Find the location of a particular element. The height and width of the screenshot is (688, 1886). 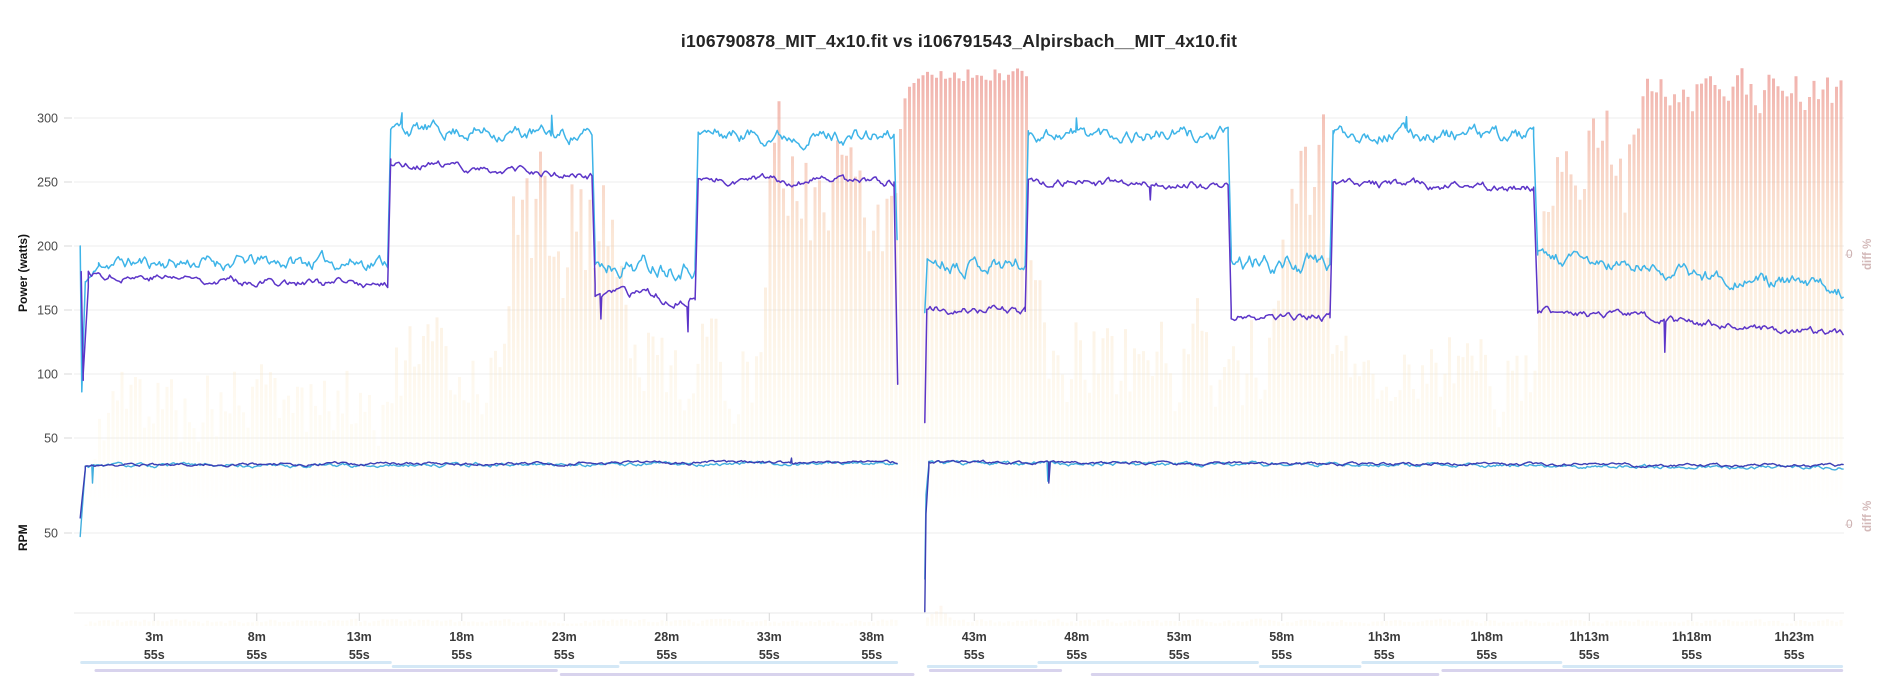

power-diff-axis-title: diff % is located at coordinates (1868, 254).